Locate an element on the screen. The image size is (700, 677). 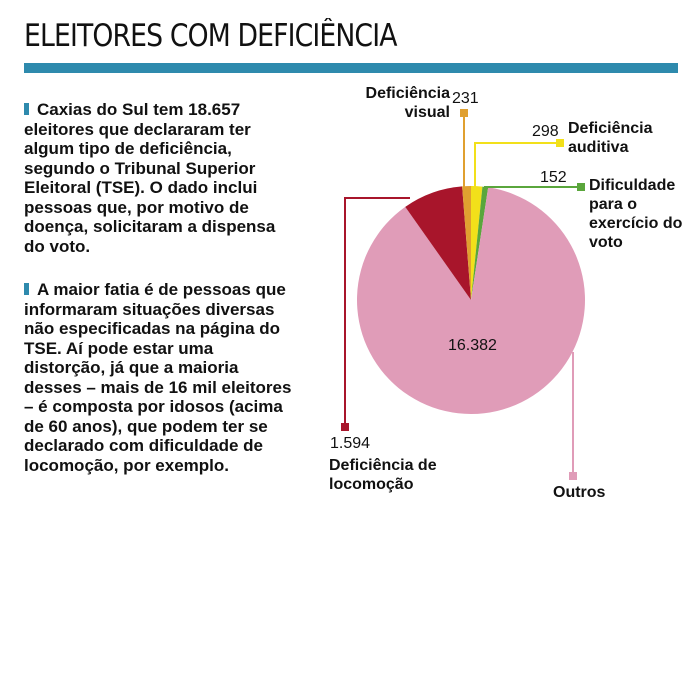
page-title: ELEITORES COM DEFICIÊNCIA is located at coordinates (210, 36).